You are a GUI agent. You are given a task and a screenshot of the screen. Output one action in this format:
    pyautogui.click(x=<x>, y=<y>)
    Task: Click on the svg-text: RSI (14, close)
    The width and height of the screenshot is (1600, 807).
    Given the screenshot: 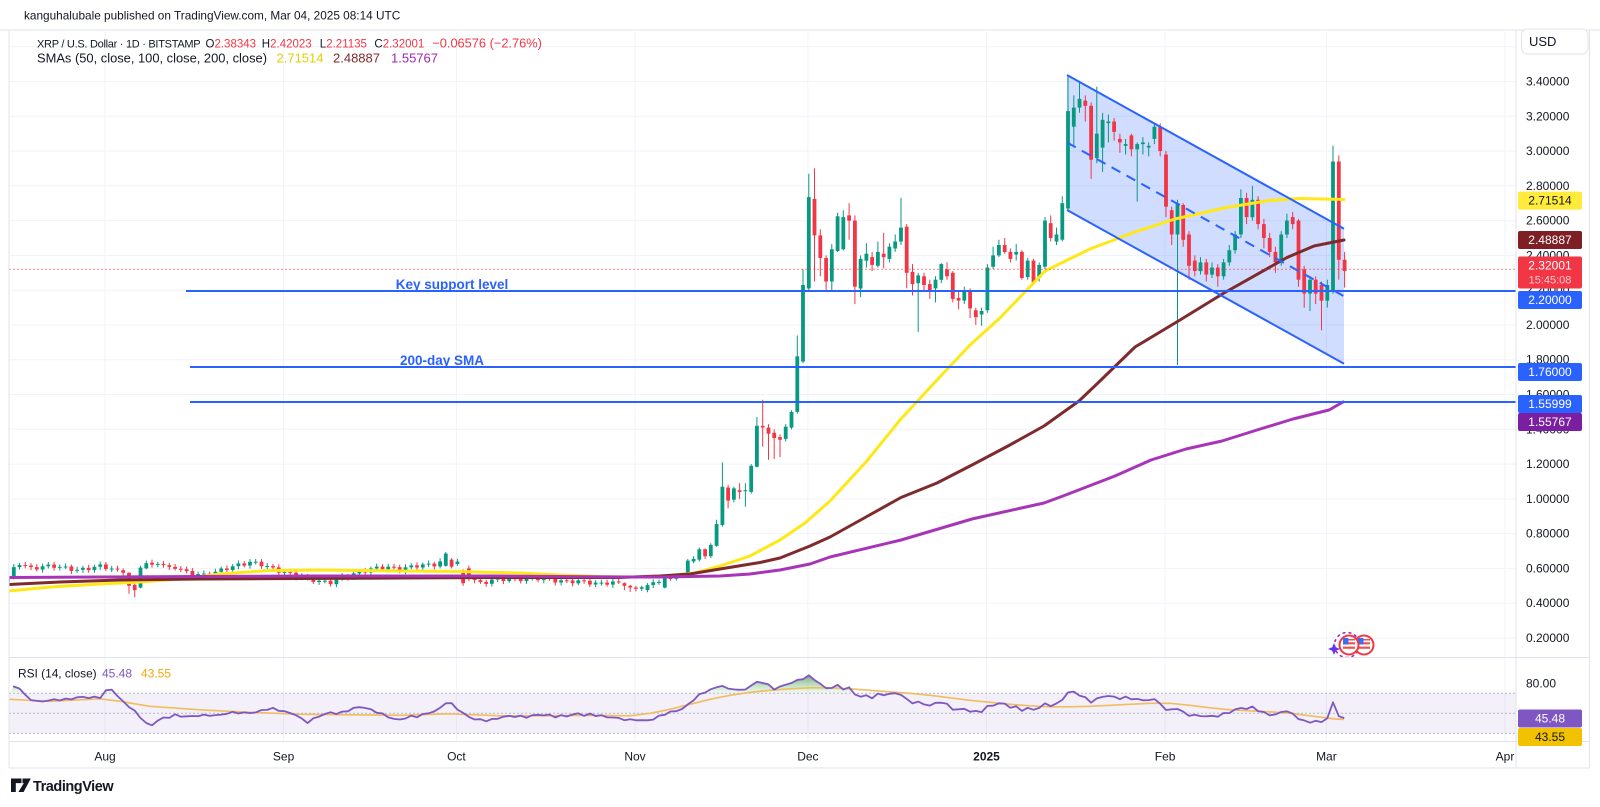 What is the action you would take?
    pyautogui.click(x=57, y=674)
    